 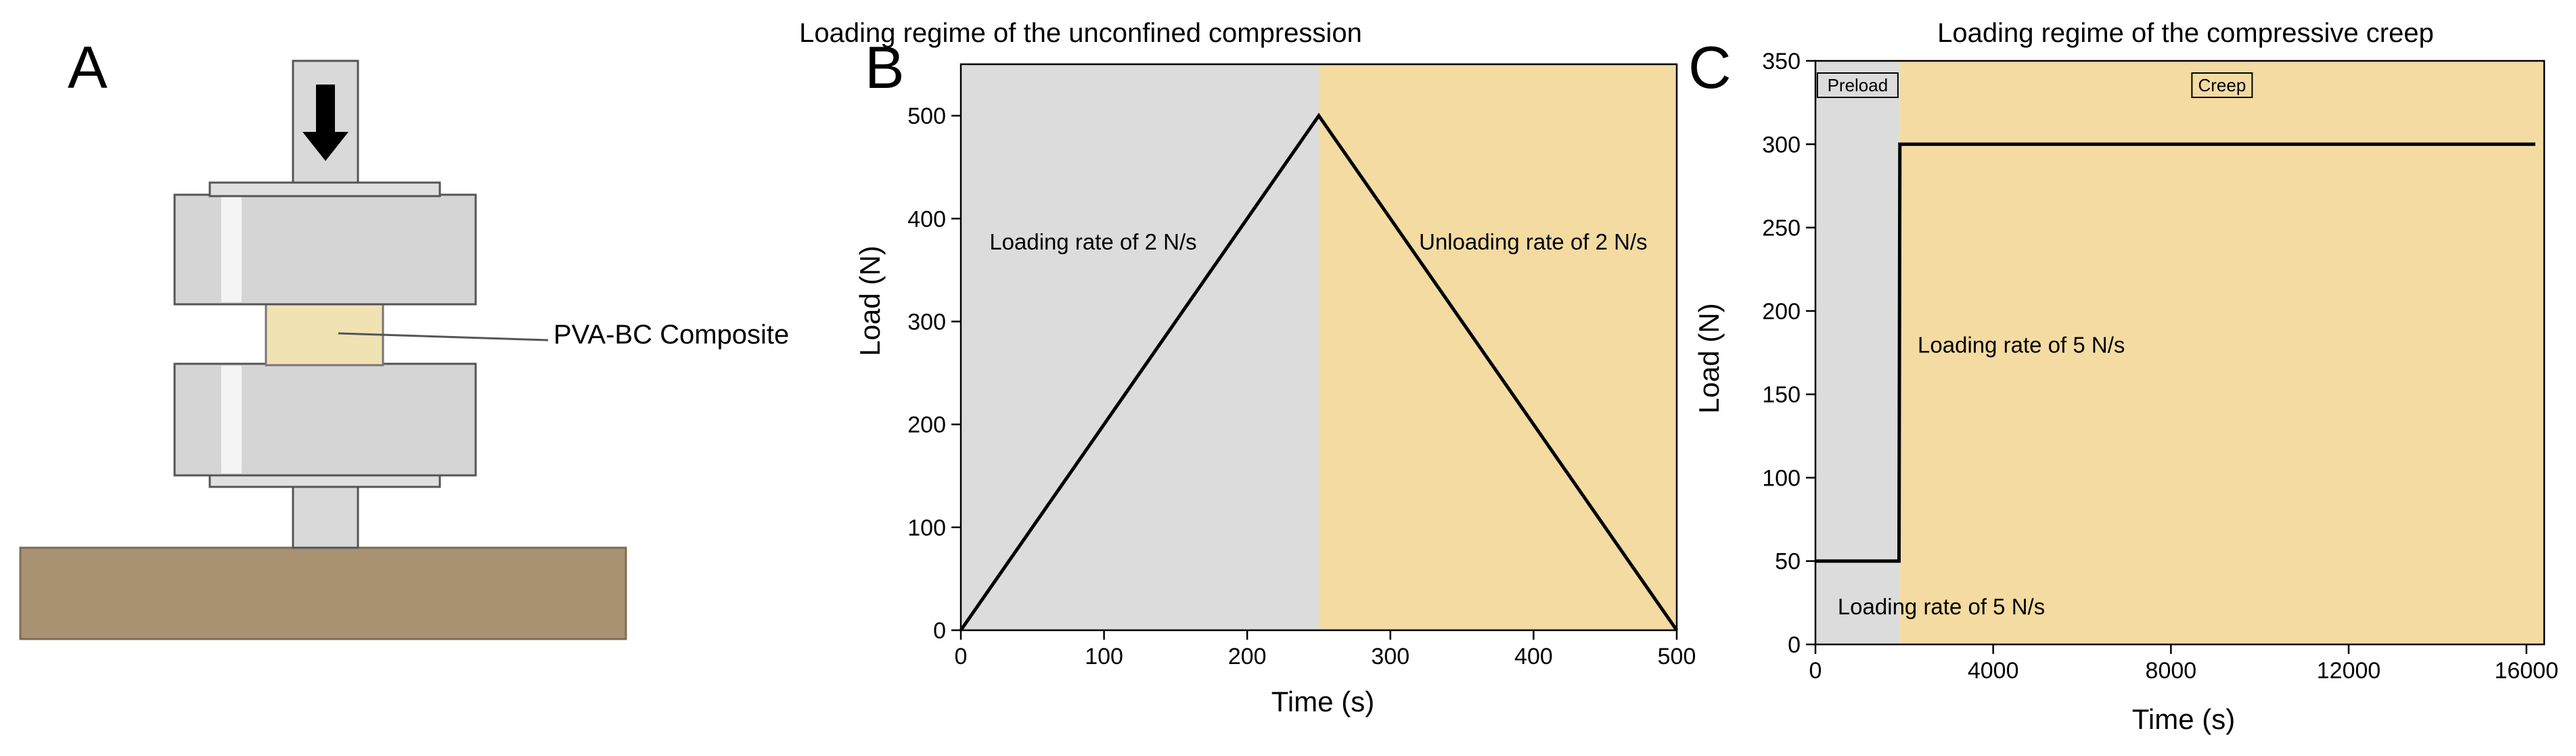 I want to click on chart-c-y-axis-label: Load (N), so click(x=1709, y=358).